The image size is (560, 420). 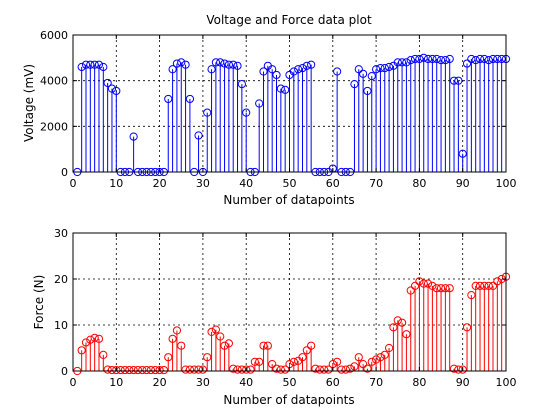 I want to click on voltage-y-tick-label: 0, so click(x=64, y=172).